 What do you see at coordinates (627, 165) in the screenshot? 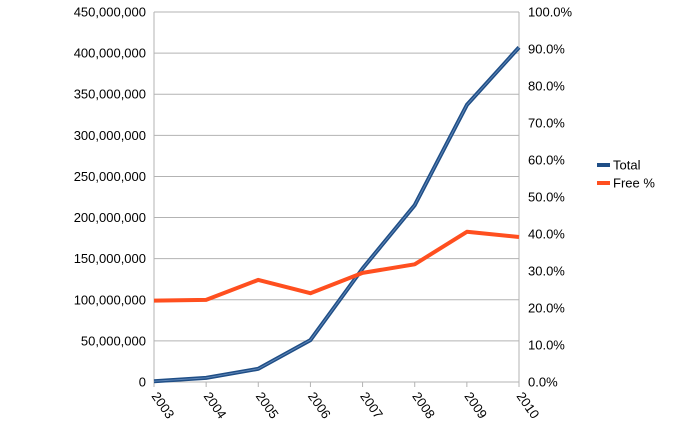
I see `legend-label: Total` at bounding box center [627, 165].